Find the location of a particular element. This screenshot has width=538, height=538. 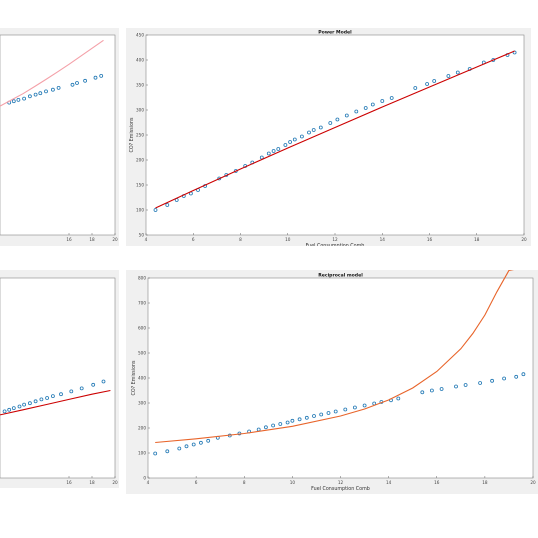

y-tick-label: 0 is located at coordinates (144, 478).